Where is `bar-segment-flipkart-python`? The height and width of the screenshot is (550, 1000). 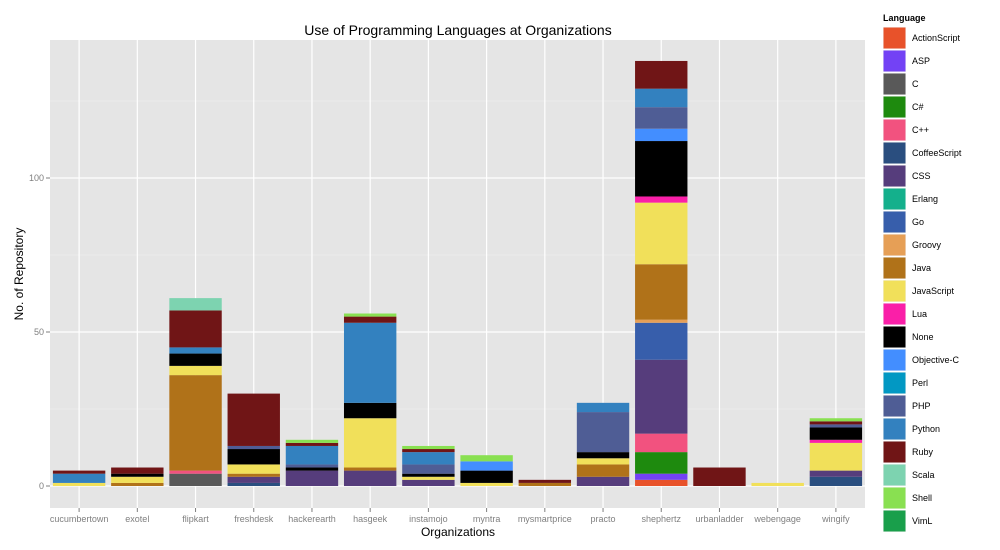
bar-segment-flipkart-python is located at coordinates (195, 350).